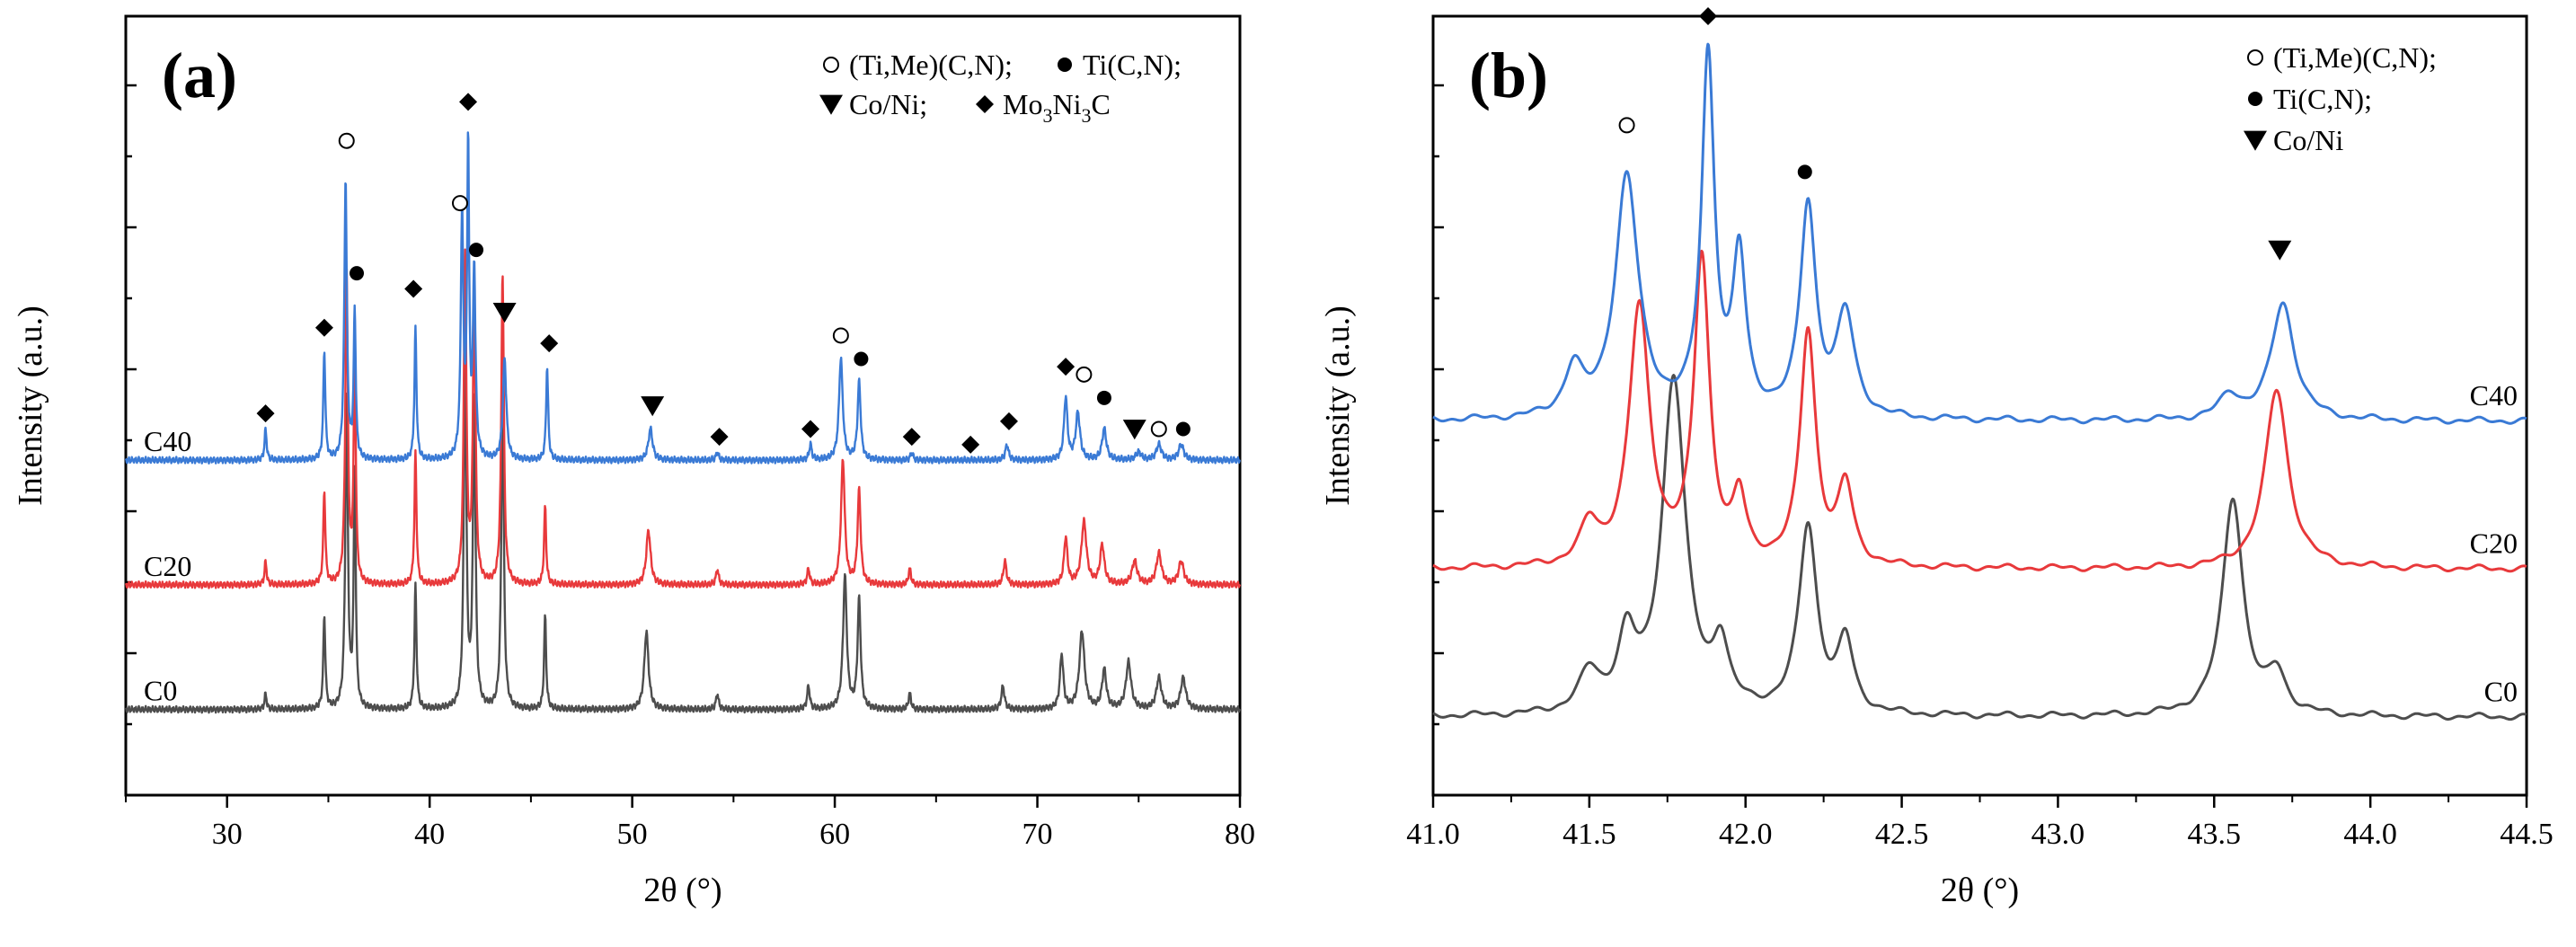  What do you see at coordinates (1022, 104) in the screenshot?
I see `legend-mo: Mo` at bounding box center [1022, 104].